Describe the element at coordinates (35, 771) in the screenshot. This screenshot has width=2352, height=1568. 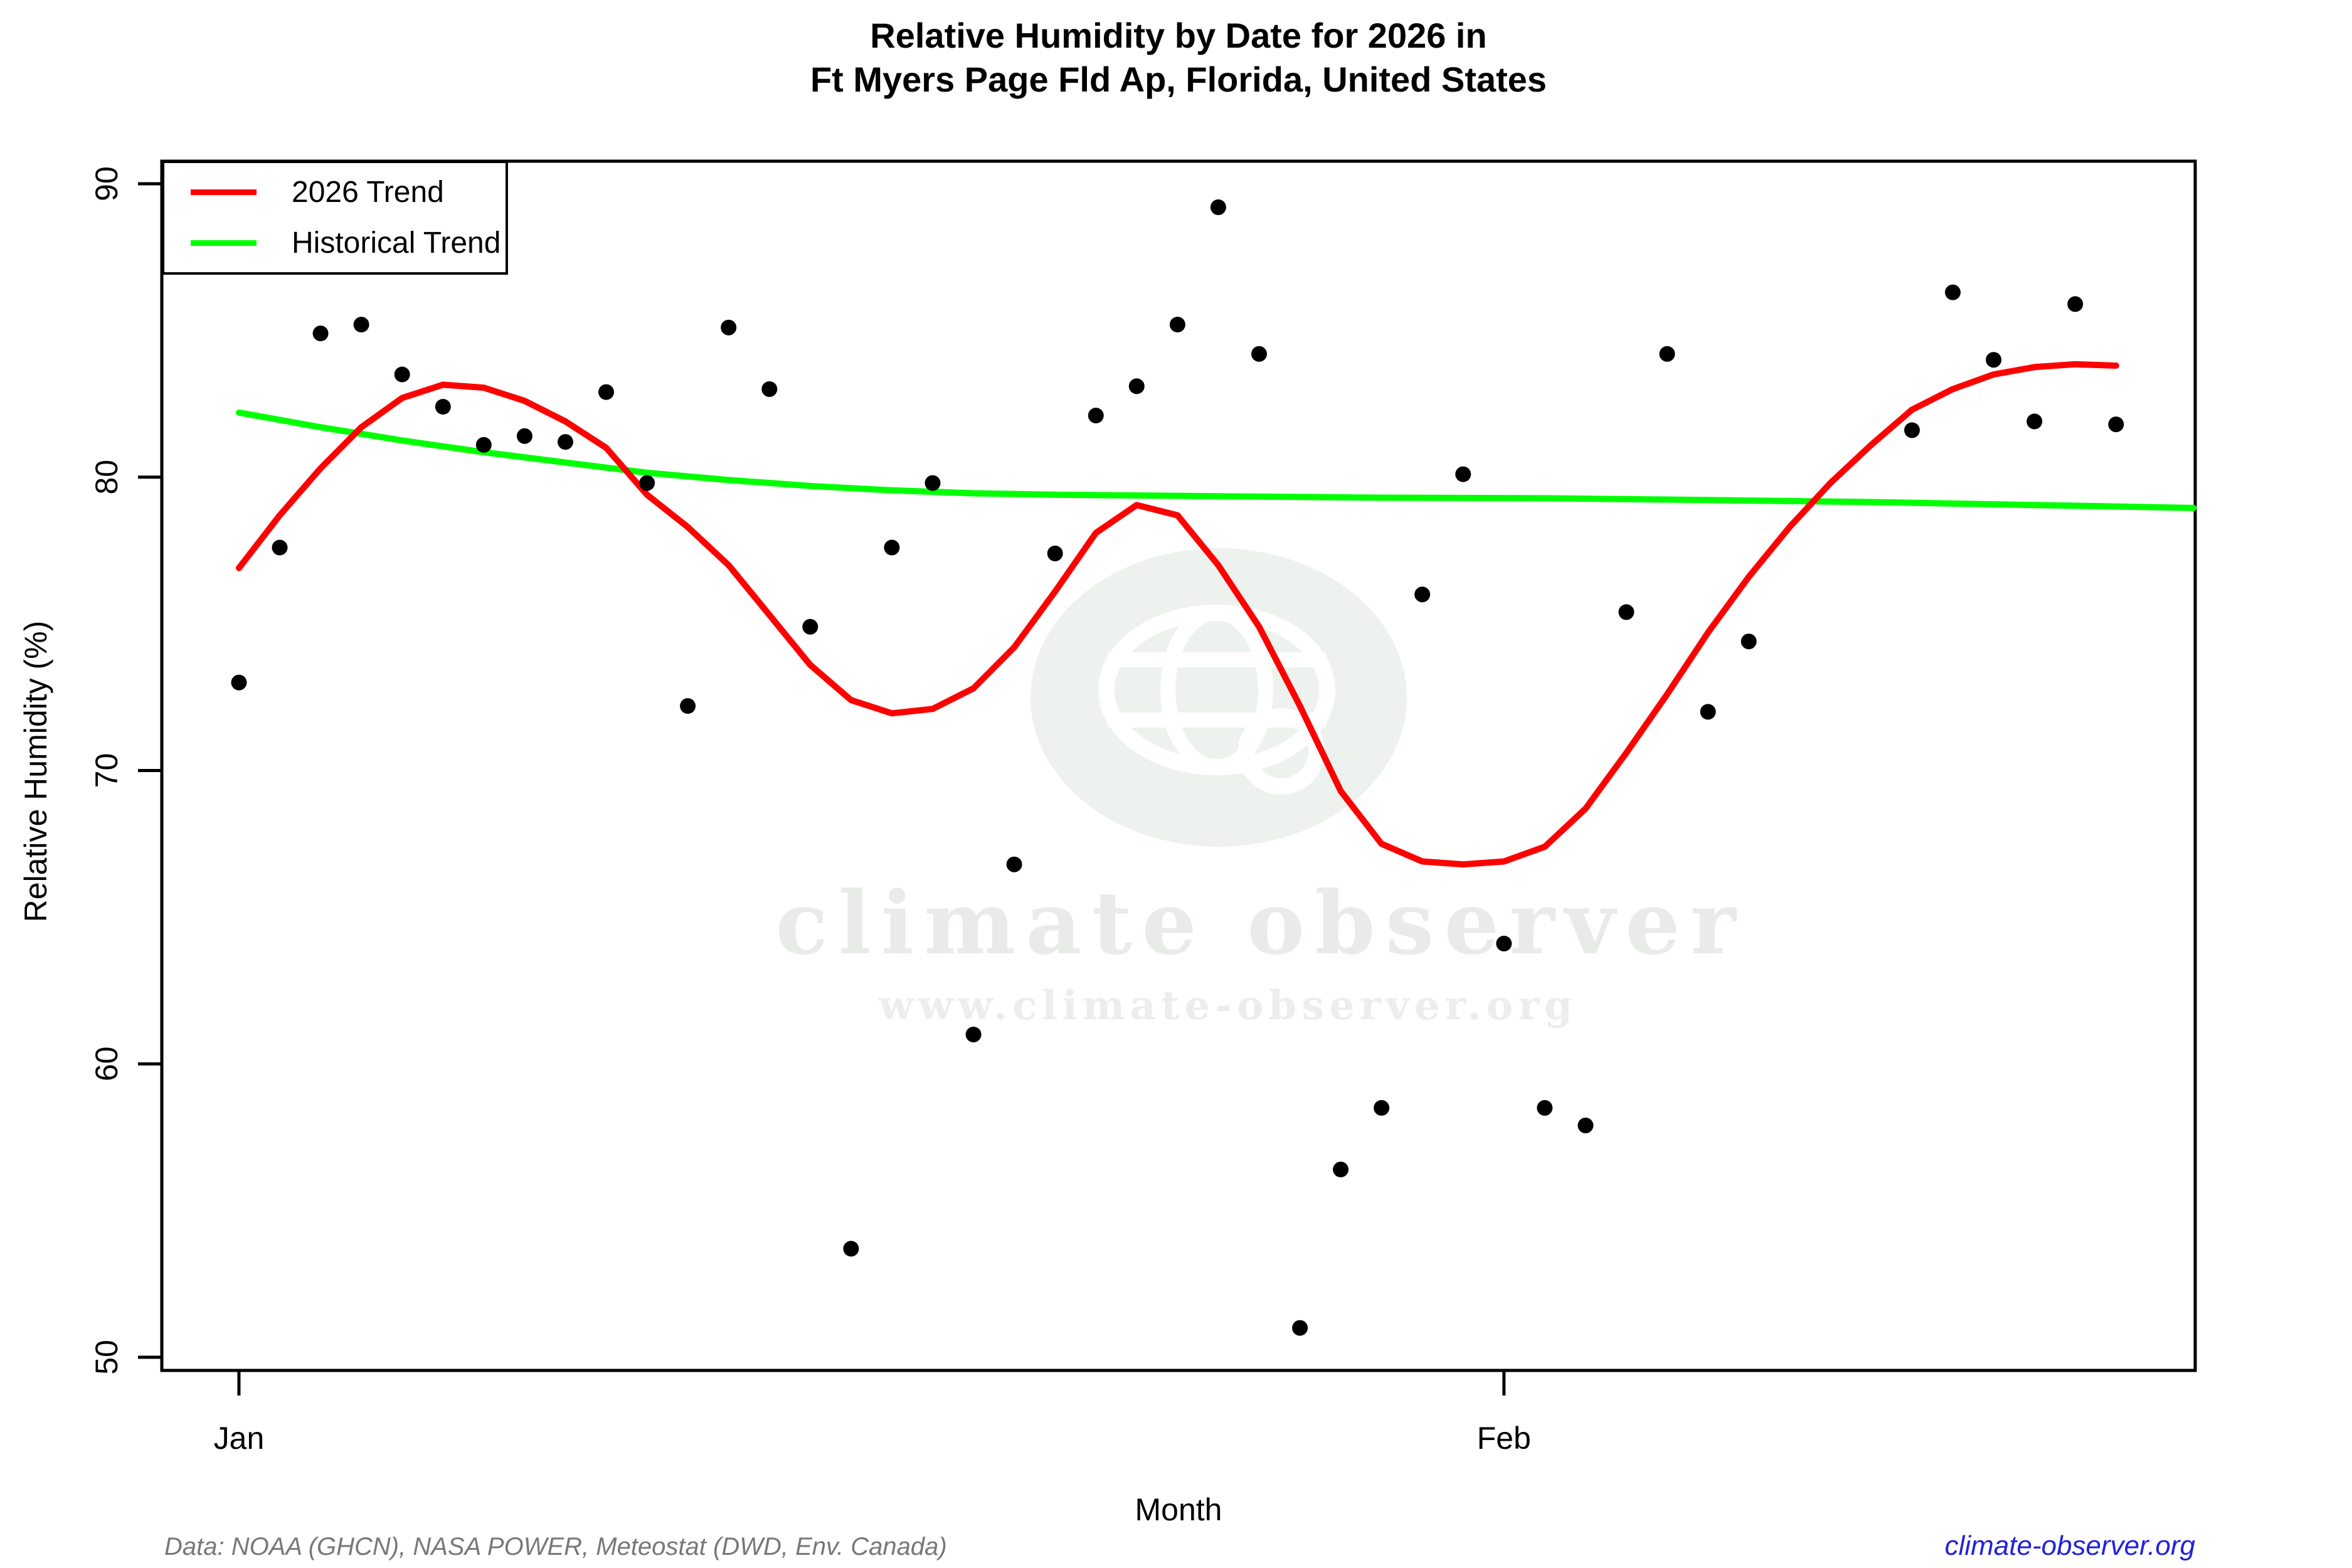
I see `y-axis-title: Relative Humidity (%)` at that location.